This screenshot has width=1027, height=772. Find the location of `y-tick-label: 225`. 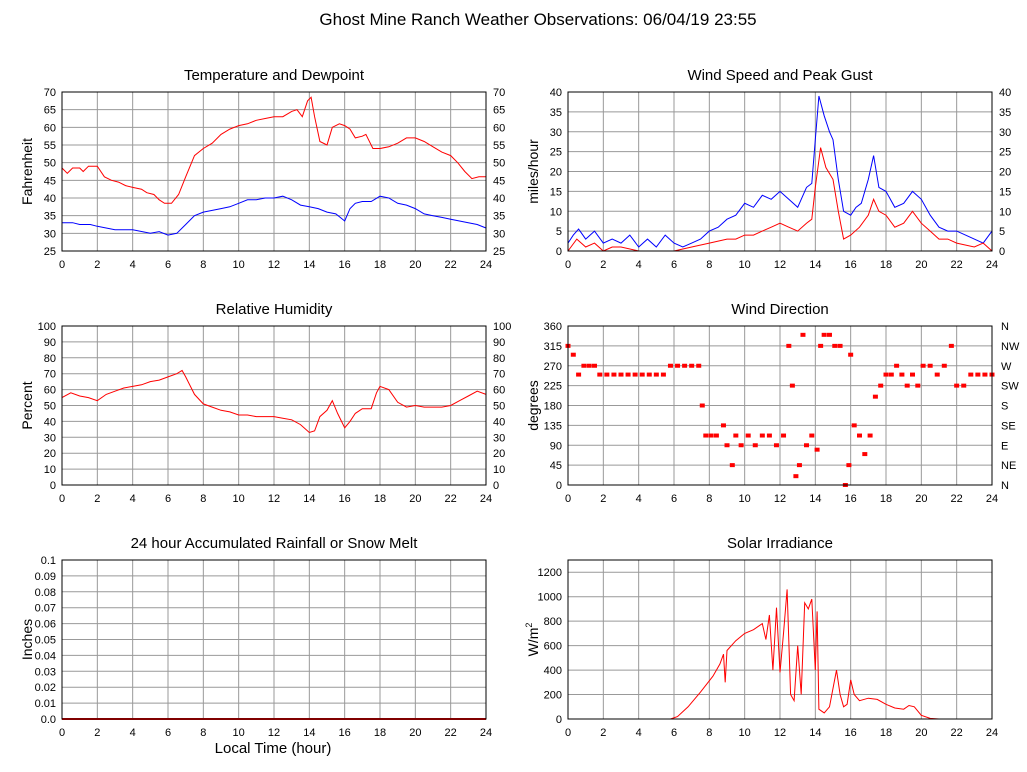

y-tick-label: 225 is located at coordinates (553, 387).